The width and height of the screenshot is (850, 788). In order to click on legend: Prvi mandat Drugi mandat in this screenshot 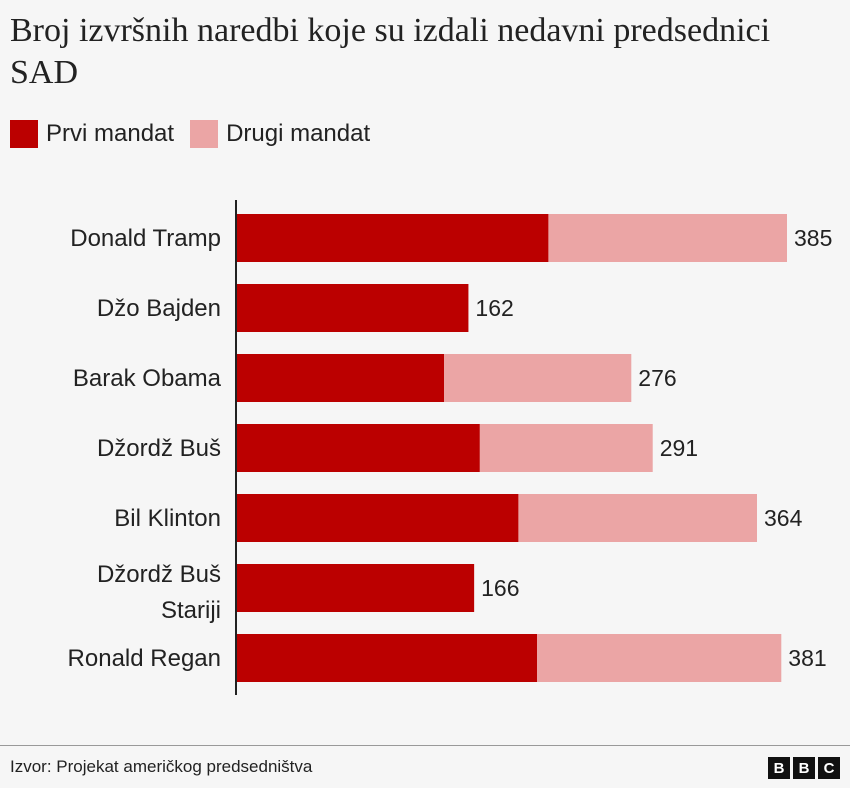, I will do `click(198, 134)`.